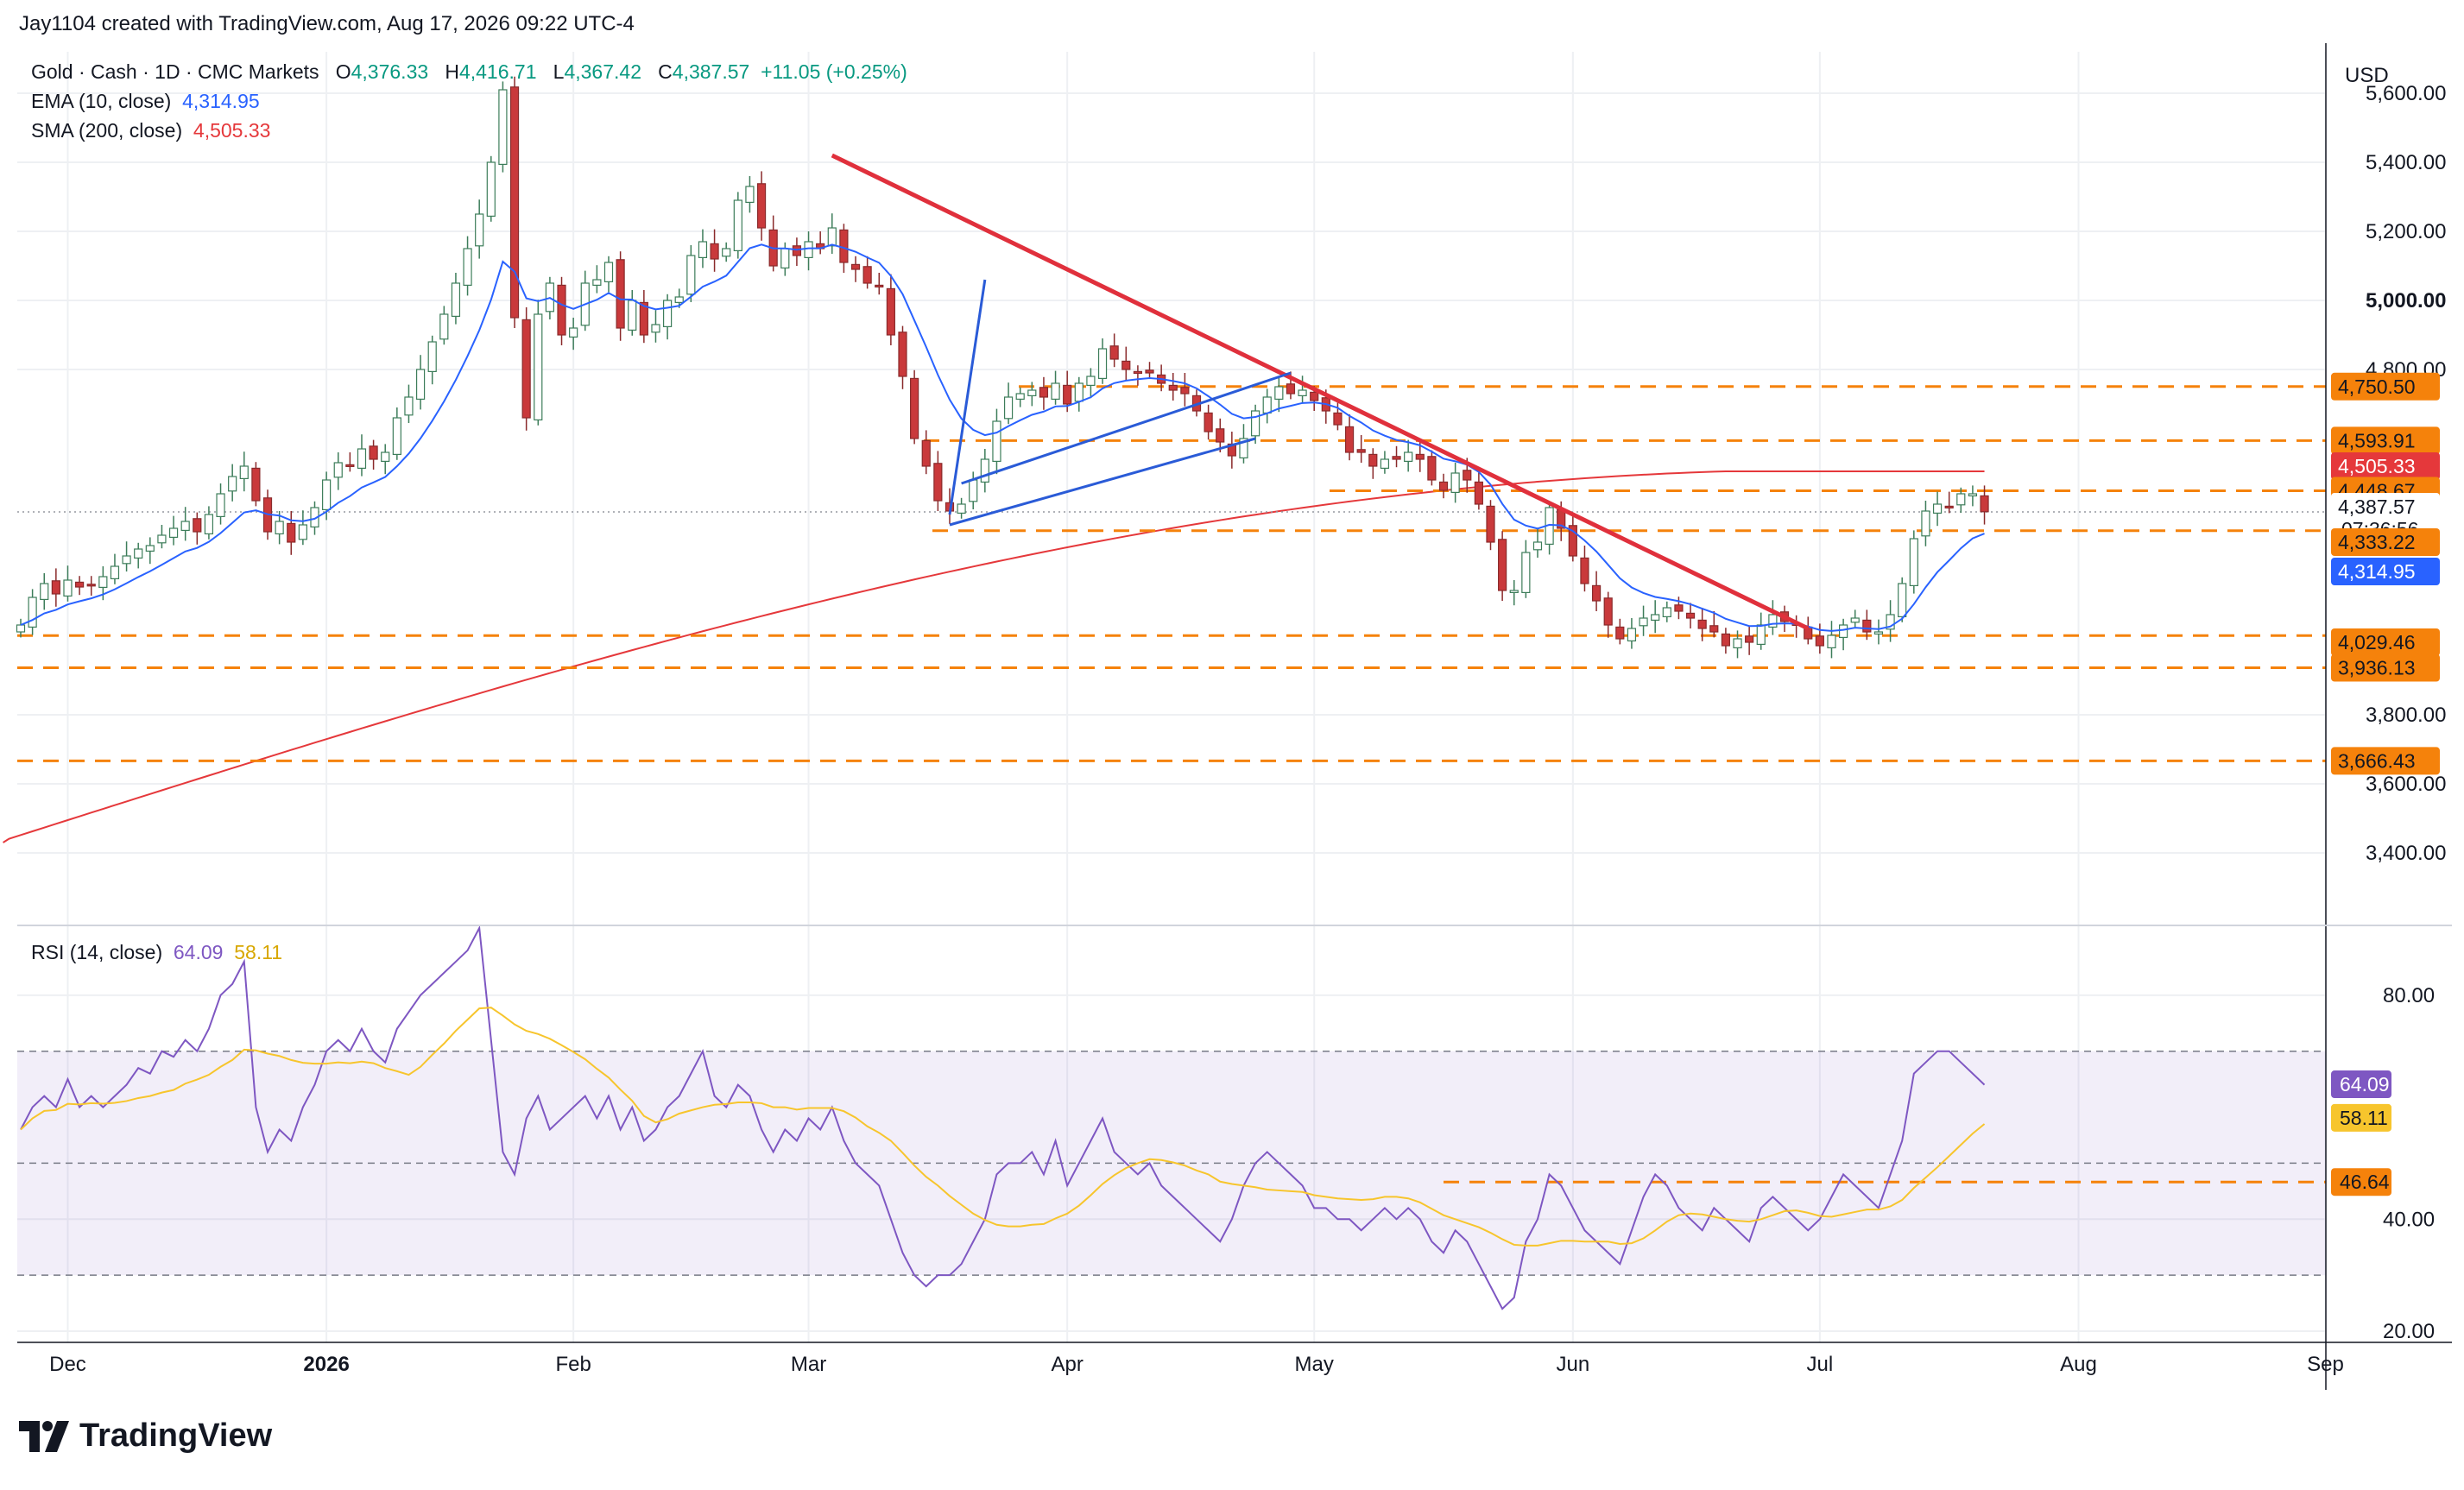  Describe the element at coordinates (67, 1364) in the screenshot. I see `time-tick-label: Dec` at that location.